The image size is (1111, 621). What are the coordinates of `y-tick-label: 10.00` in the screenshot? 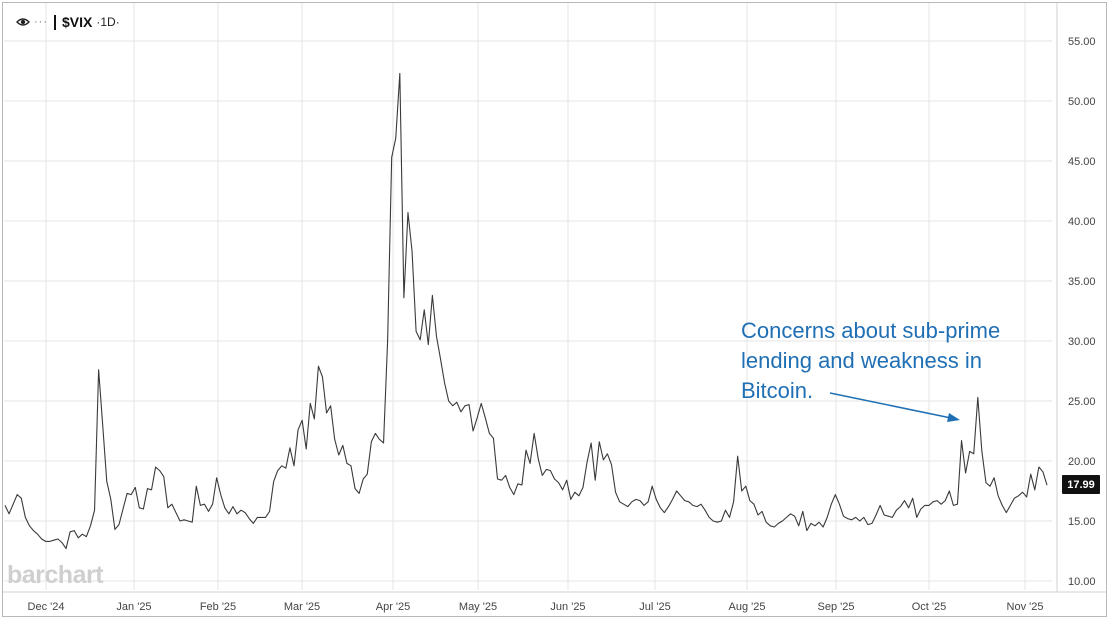 It's located at (1082, 582).